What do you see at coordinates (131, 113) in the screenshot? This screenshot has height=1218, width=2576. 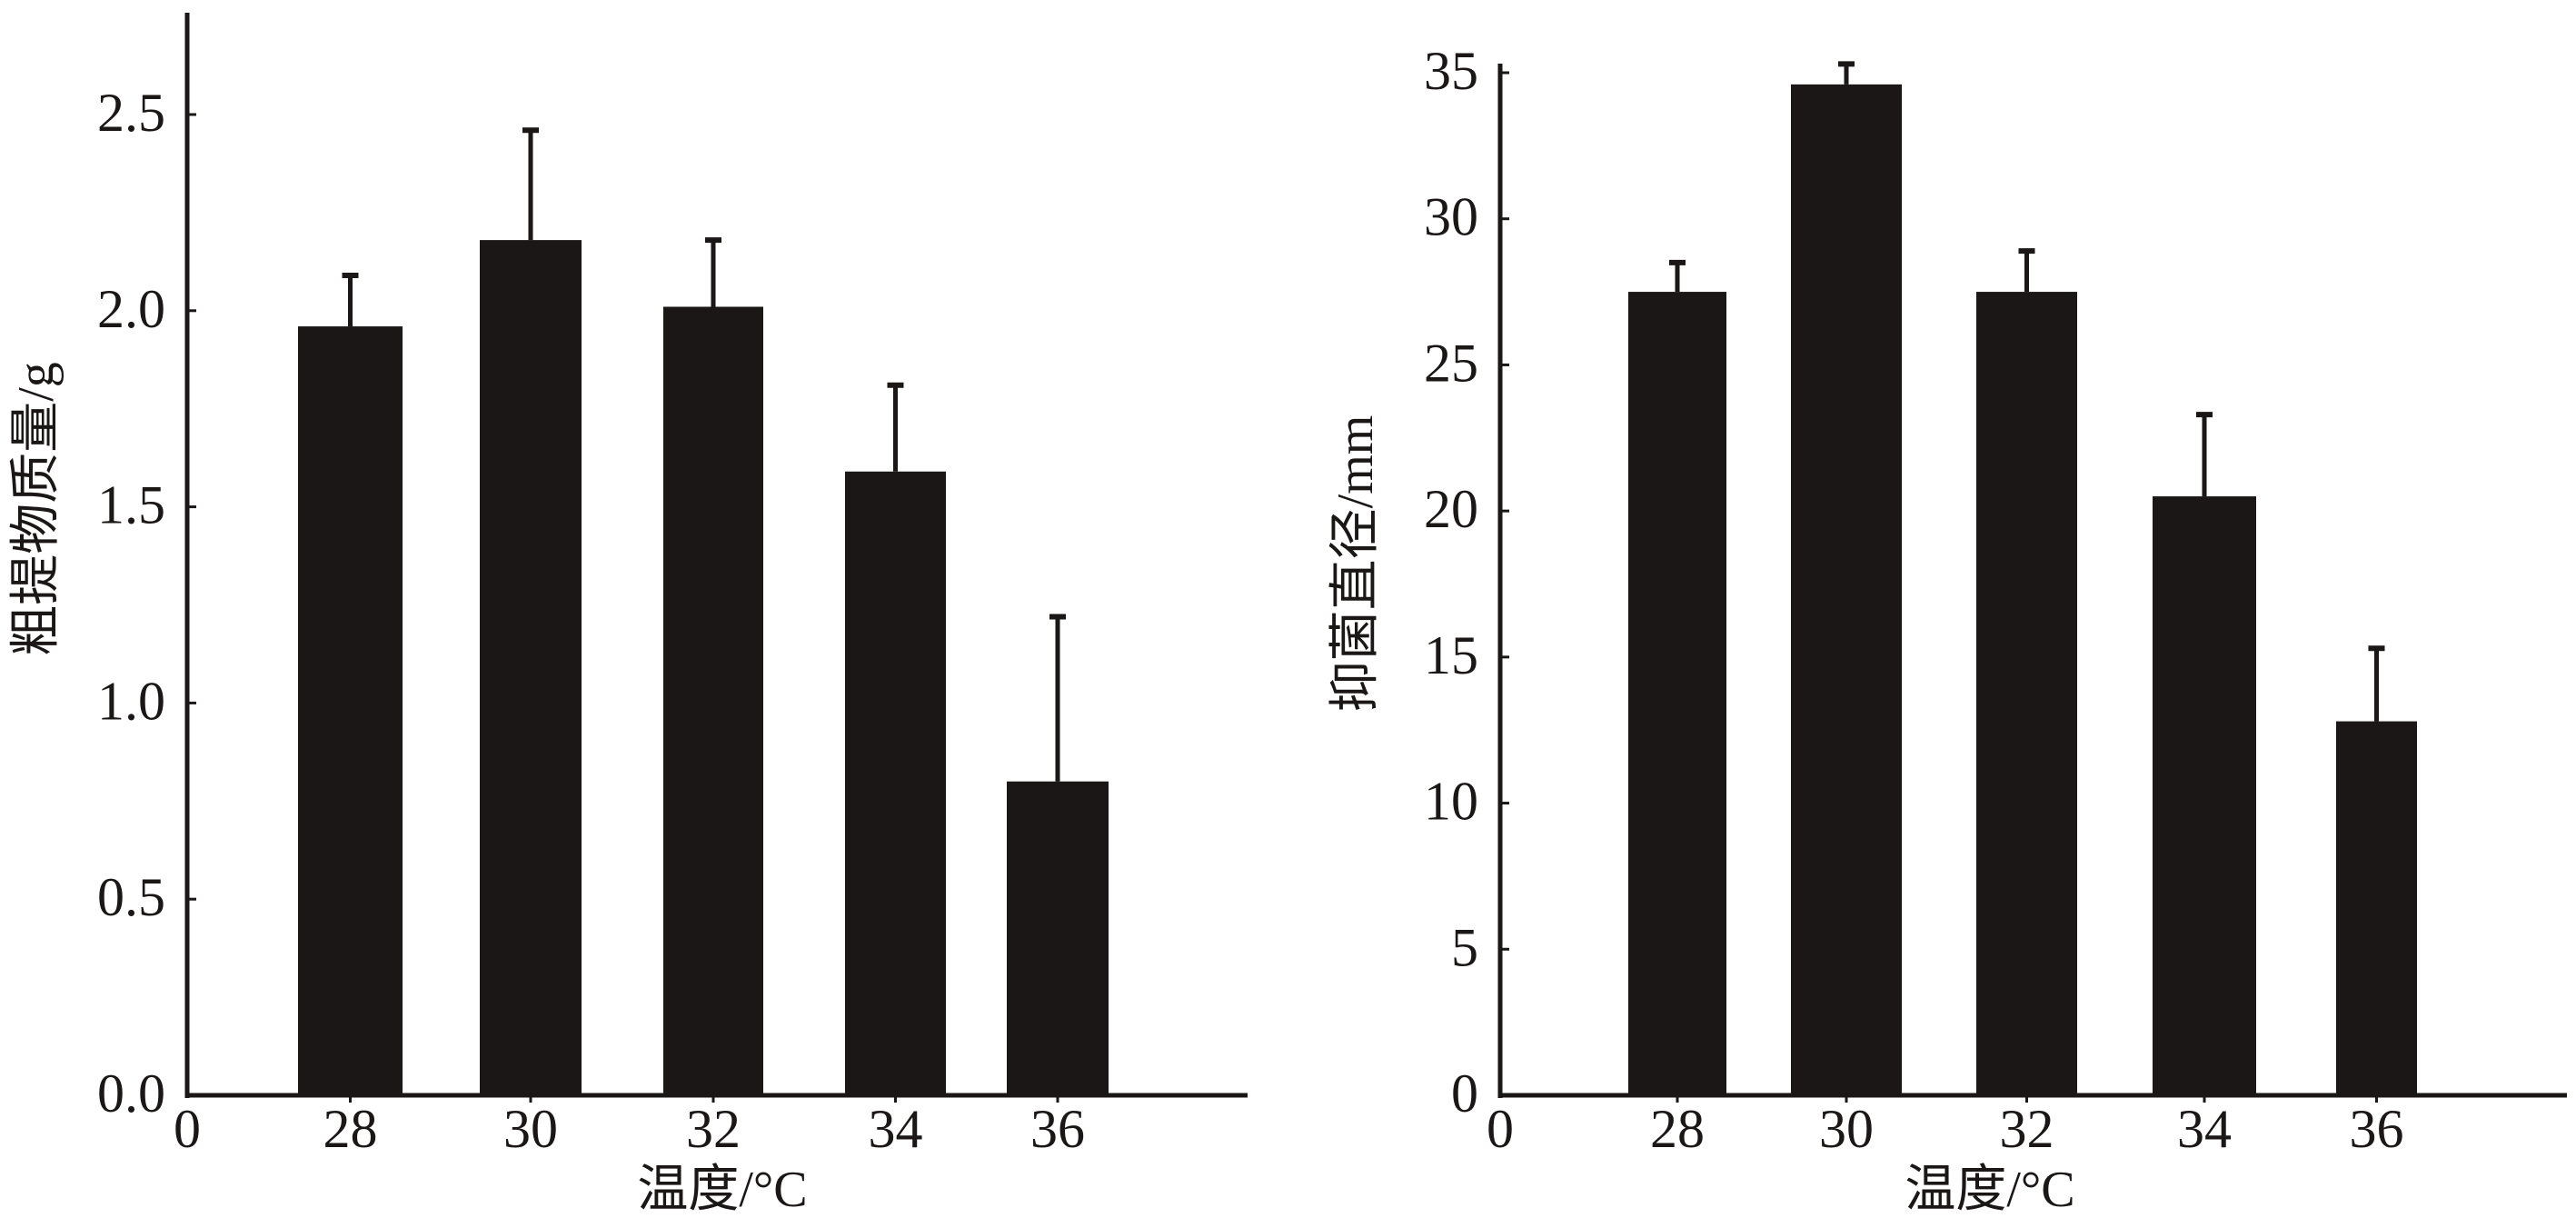 I see `y-tick-label: 2.5` at bounding box center [131, 113].